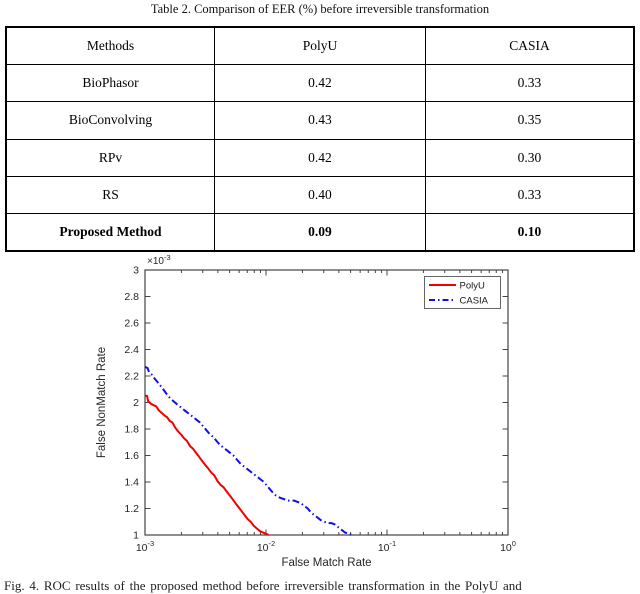  Describe the element at coordinates (472, 286) in the screenshot. I see `legend-label-polyu: PolyU` at that location.